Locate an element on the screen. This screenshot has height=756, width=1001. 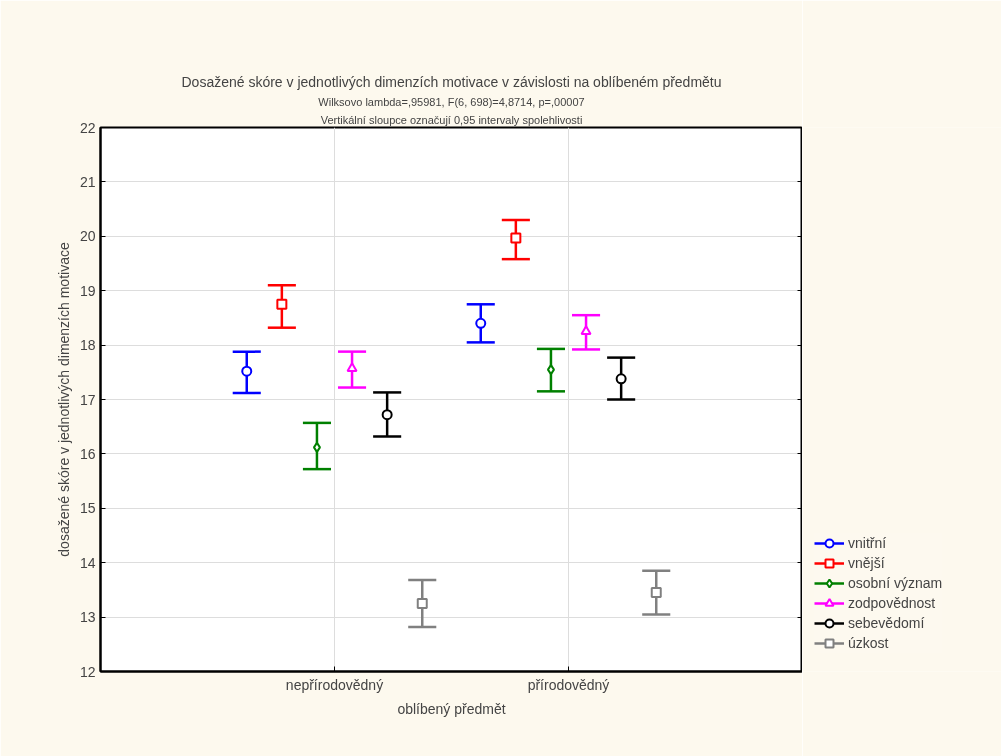
y-axis-title: dosažené skóre v jednotlivých dimenzích motivace is located at coordinates (63, 399).